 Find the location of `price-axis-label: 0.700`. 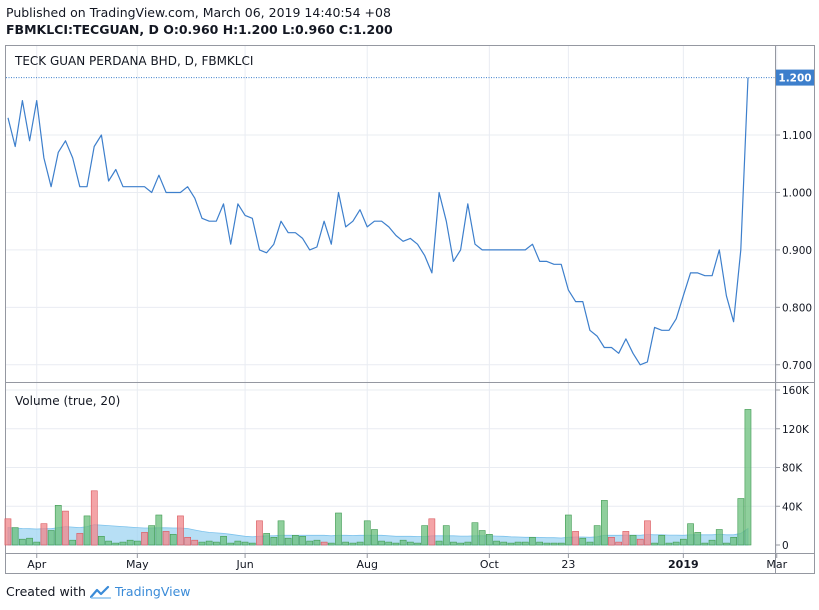

price-axis-label: 0.700 is located at coordinates (797, 366).